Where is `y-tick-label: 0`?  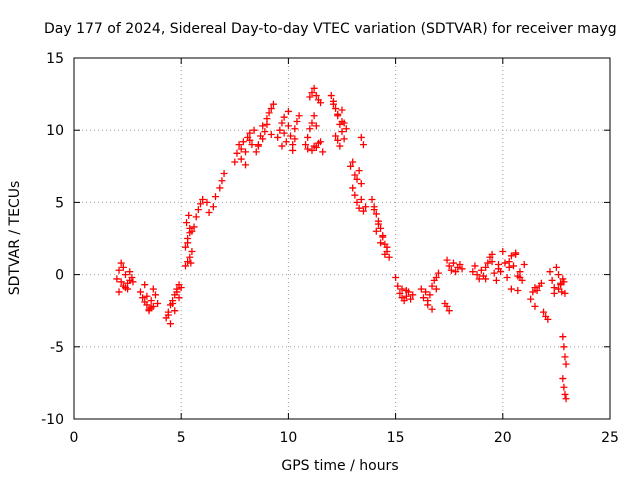
y-tick-label: 0 is located at coordinates (59, 276).